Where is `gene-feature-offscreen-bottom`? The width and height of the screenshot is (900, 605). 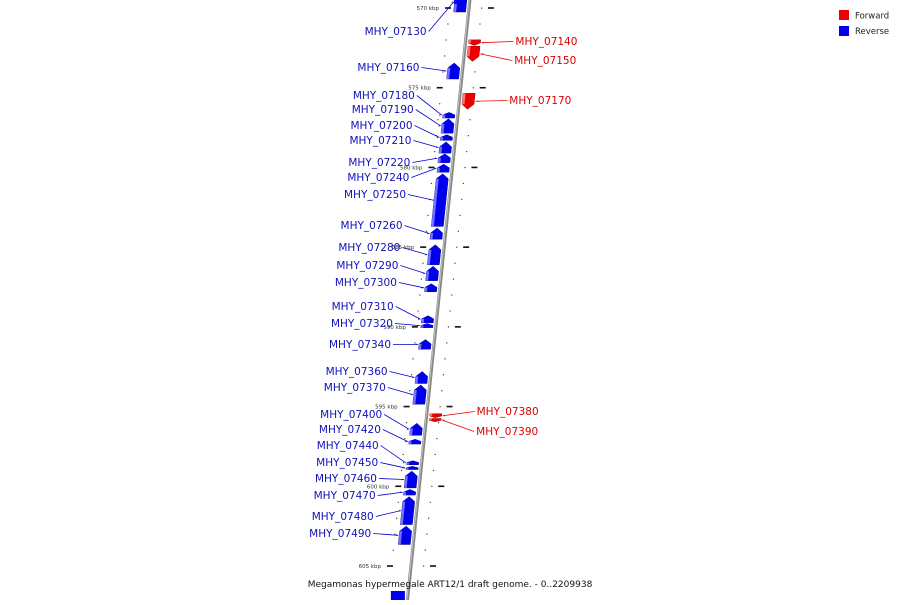
gene-feature-offscreen-bottom is located at coordinates (398, 595).